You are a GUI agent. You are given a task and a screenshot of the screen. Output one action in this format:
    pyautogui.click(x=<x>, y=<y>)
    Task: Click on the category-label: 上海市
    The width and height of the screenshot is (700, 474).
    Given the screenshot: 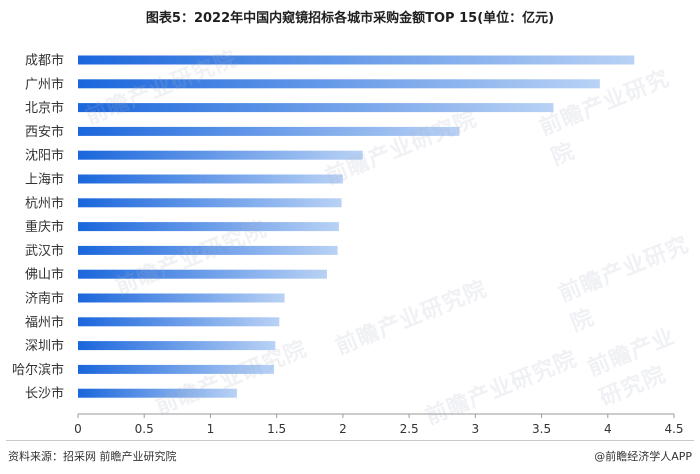 What is the action you would take?
    pyautogui.click(x=44, y=180)
    